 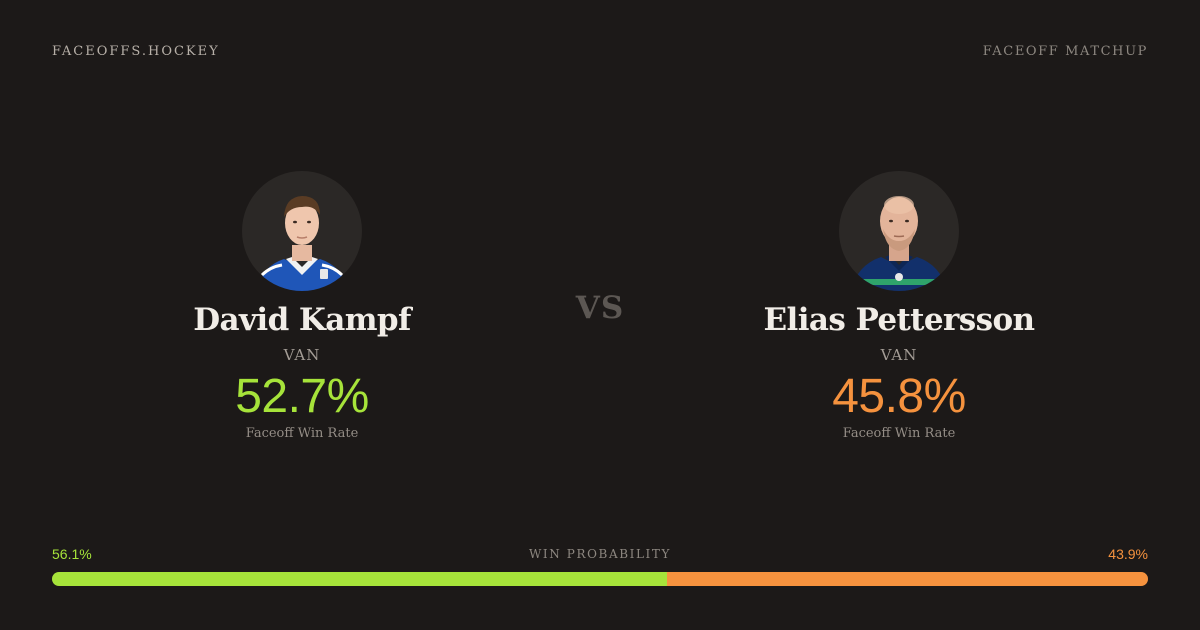 I want to click on win-probability-bar, so click(x=600, y=579).